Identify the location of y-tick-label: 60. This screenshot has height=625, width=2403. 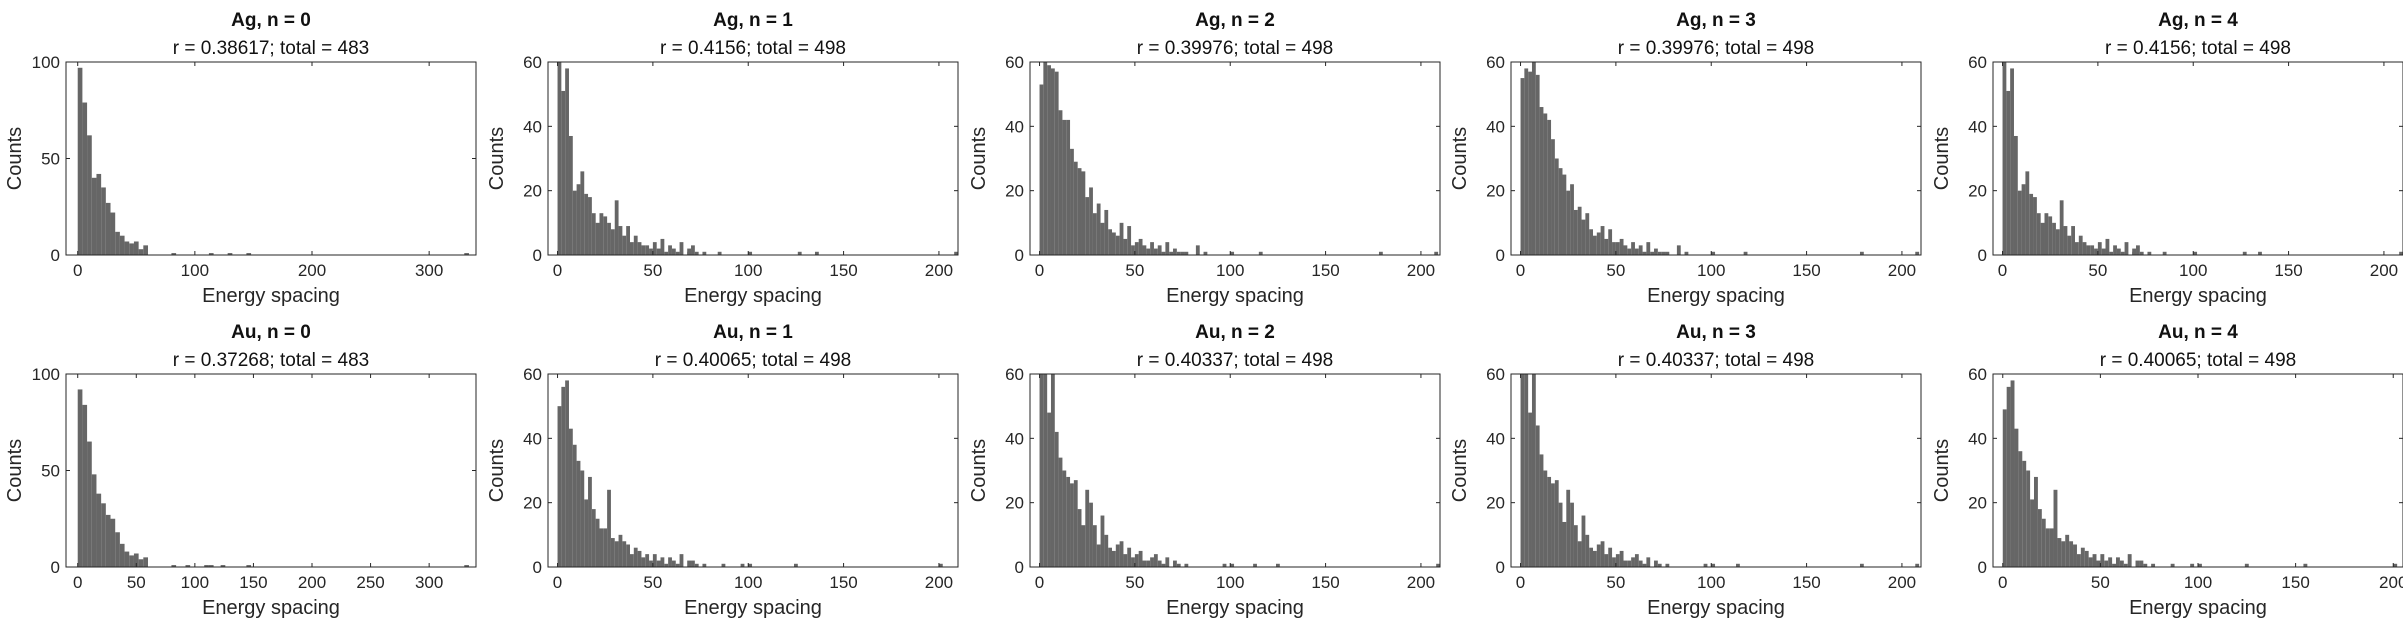
(1977, 62).